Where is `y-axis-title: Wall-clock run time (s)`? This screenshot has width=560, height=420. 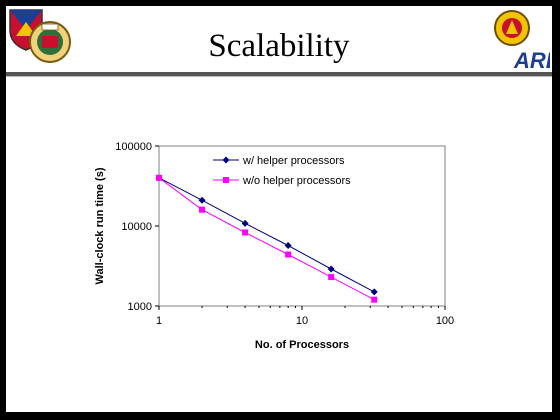
y-axis-title: Wall-clock run time (s) is located at coordinates (100, 225).